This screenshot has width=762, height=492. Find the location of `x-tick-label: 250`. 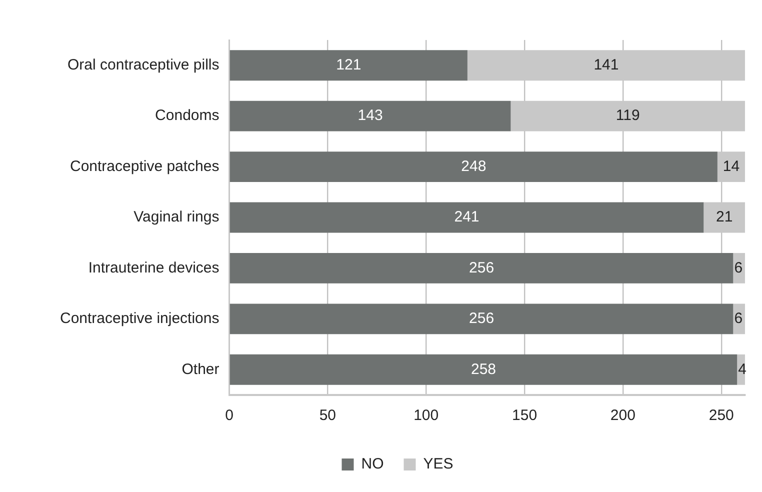

x-tick-label: 250 is located at coordinates (721, 415).